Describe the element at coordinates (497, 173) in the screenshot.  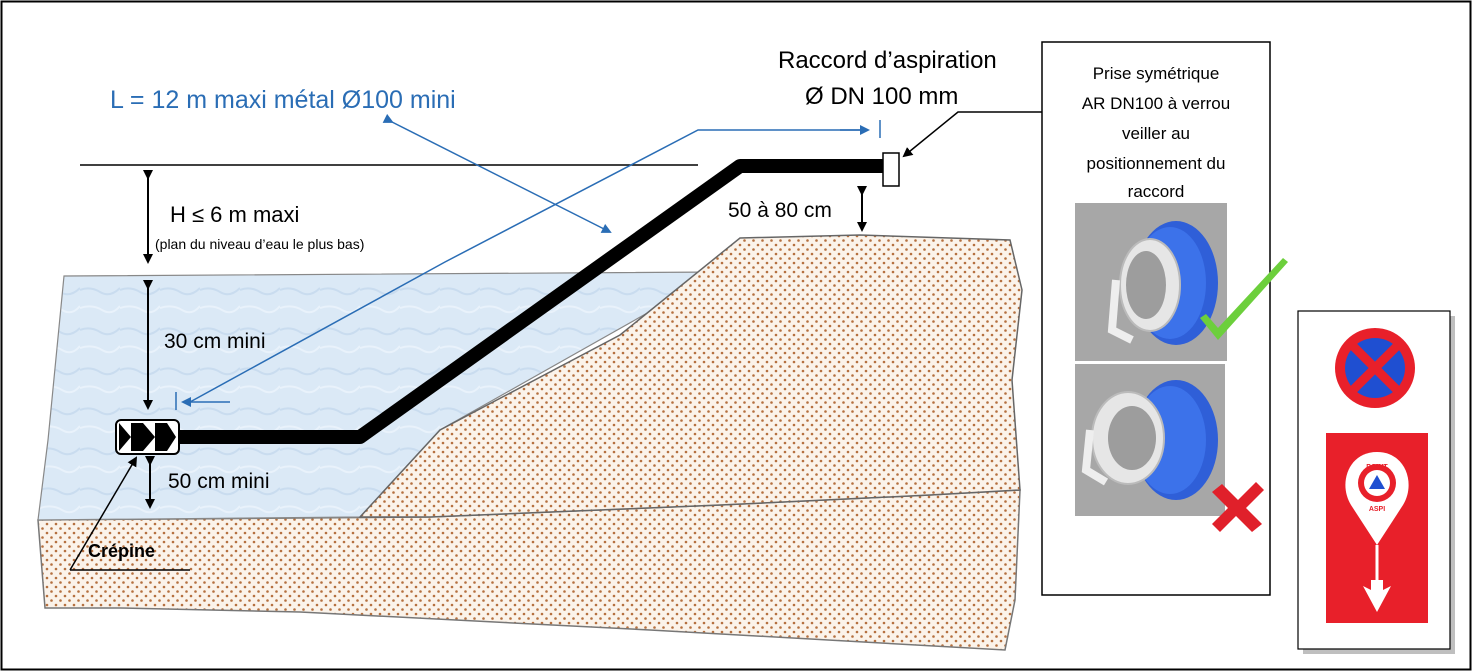
I see `length-pointer-arrow` at that location.